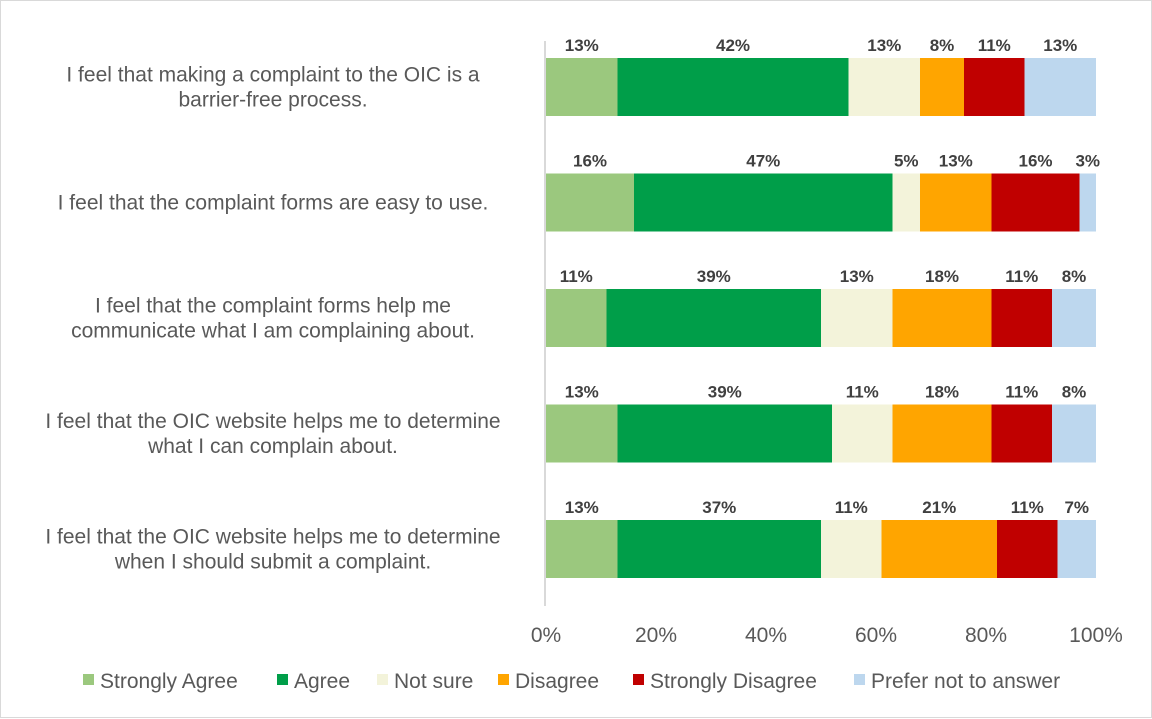 The width and height of the screenshot is (1152, 719). I want to click on x-tick-label: 40%, so click(766, 635).